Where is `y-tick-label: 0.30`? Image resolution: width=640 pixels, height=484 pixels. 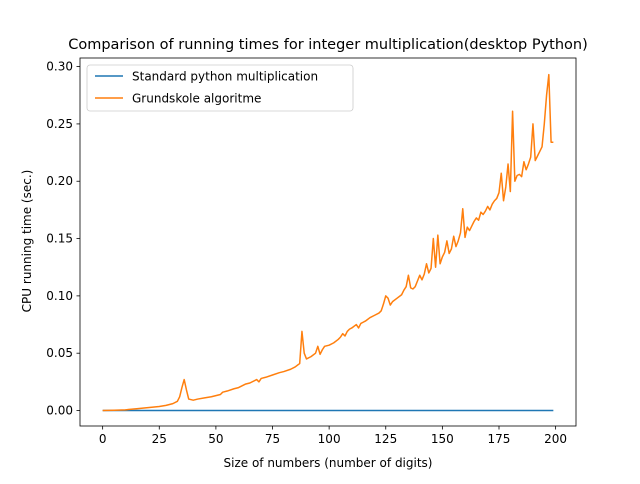
y-tick-label: 0.30 is located at coordinates (59, 67).